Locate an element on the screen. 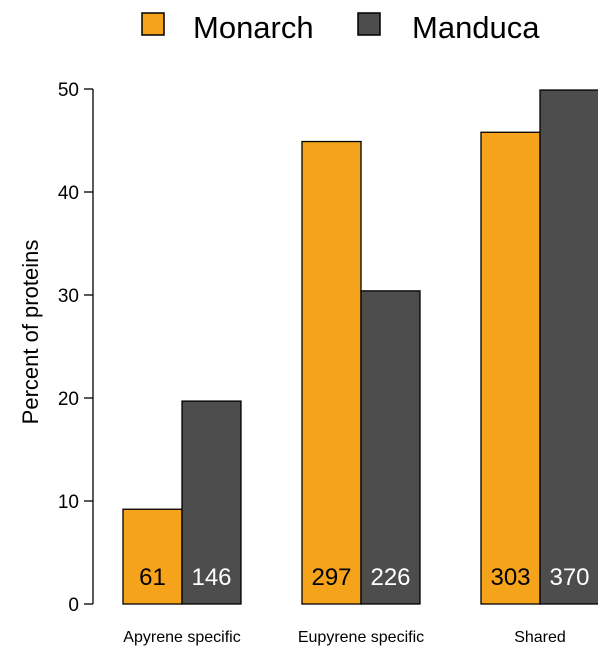 The image size is (598, 649). bar-count-label: 303 is located at coordinates (510, 577).